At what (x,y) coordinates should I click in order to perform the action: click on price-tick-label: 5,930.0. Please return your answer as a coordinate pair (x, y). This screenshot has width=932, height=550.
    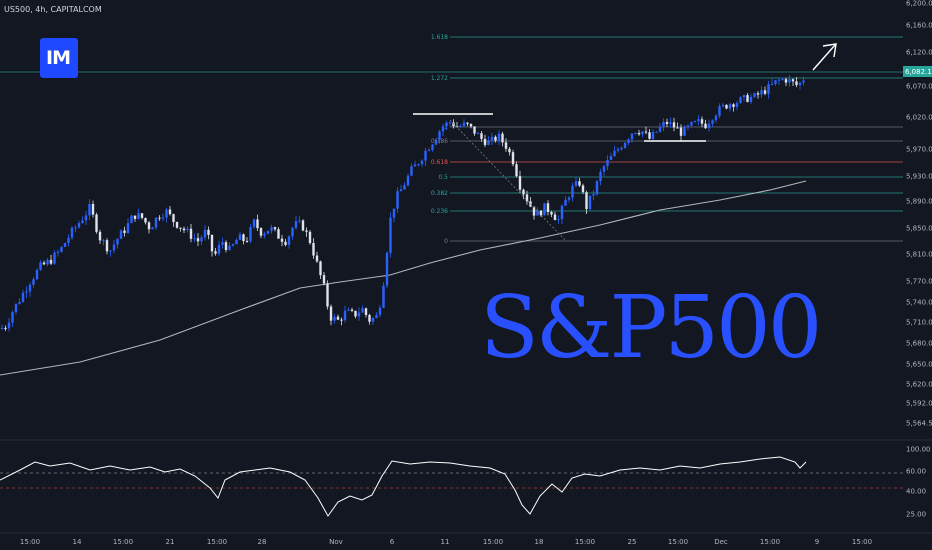
    Looking at the image, I should click on (919, 177).